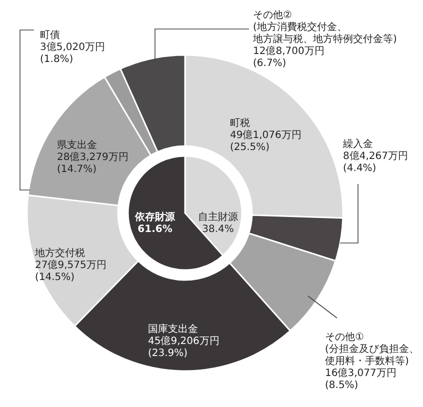 Image resolution: width=423 pixels, height=407 pixels. I want to click on slice-label: 地方交付税, so click(59, 253).